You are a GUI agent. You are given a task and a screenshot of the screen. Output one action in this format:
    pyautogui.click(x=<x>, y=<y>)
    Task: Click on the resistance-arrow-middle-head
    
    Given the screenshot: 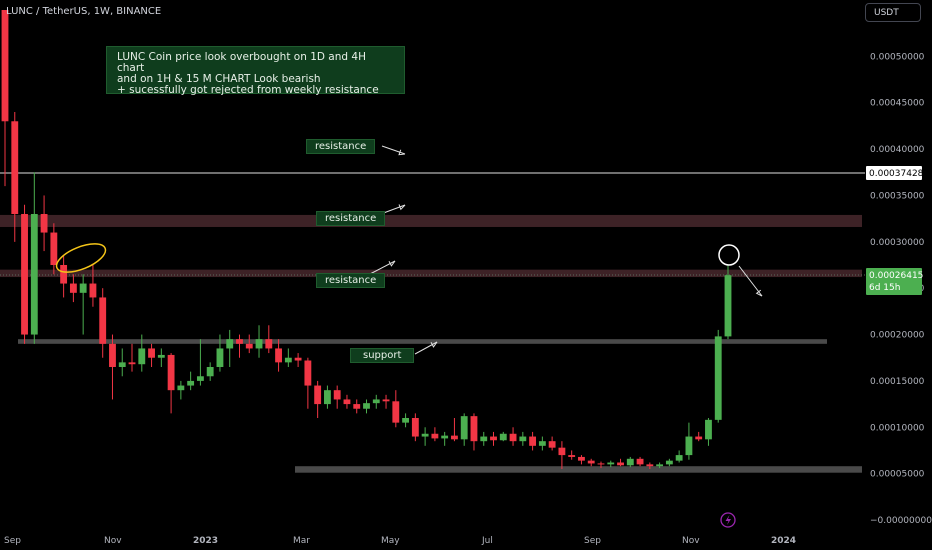 What is the action you would take?
    pyautogui.click(x=402, y=207)
    